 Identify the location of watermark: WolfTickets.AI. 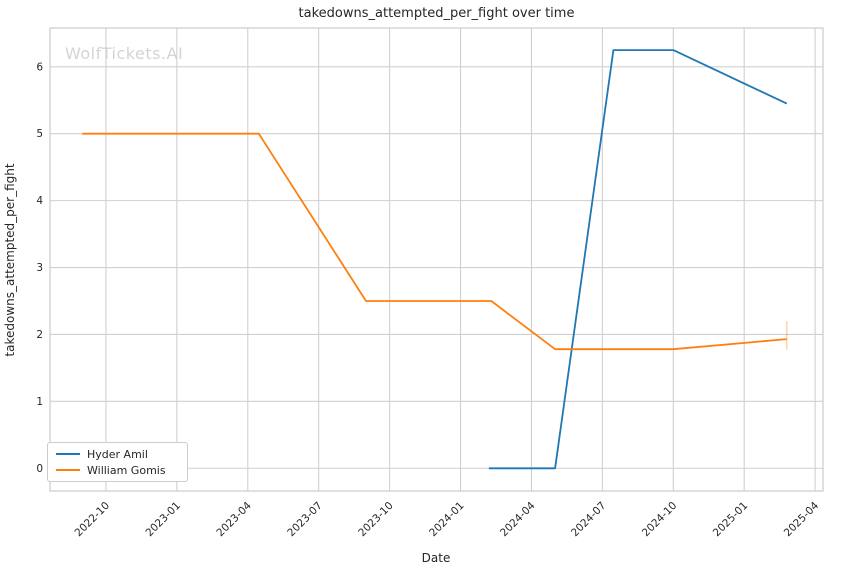
(124, 53).